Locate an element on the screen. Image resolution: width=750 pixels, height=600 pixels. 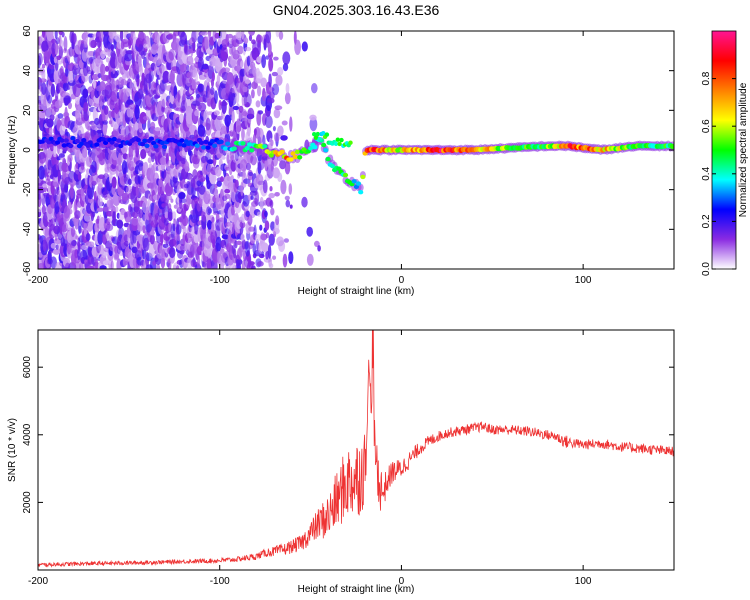
y-tick-label: 40 is located at coordinates (27, 71).